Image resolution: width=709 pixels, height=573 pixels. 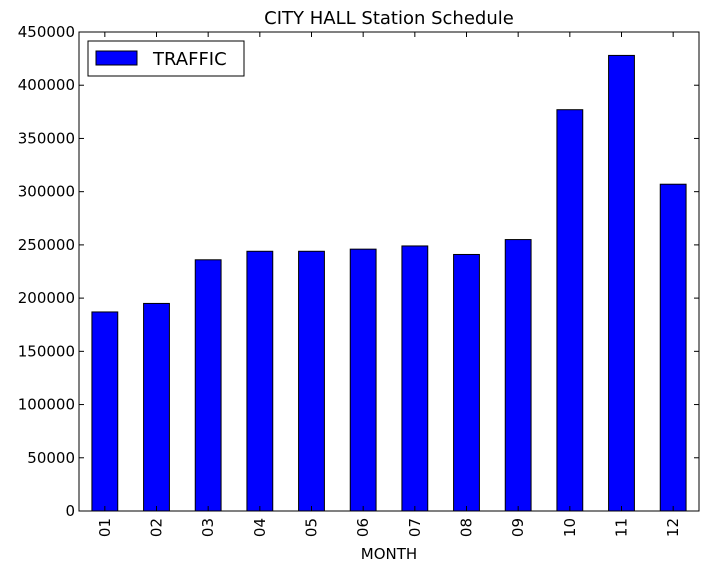 I want to click on y-tick-label: 400000, so click(x=46, y=85).